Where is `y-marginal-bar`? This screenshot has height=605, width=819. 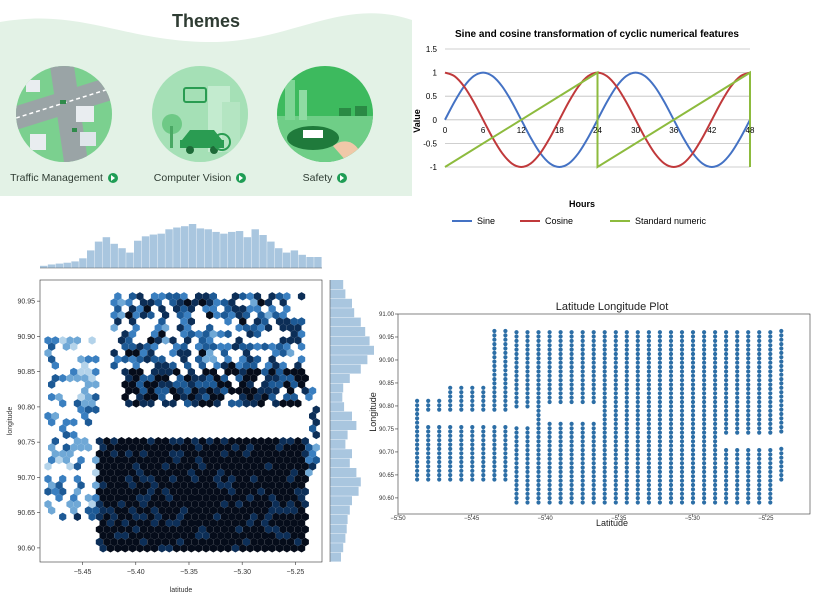 y-marginal-bar is located at coordinates (338, 538).